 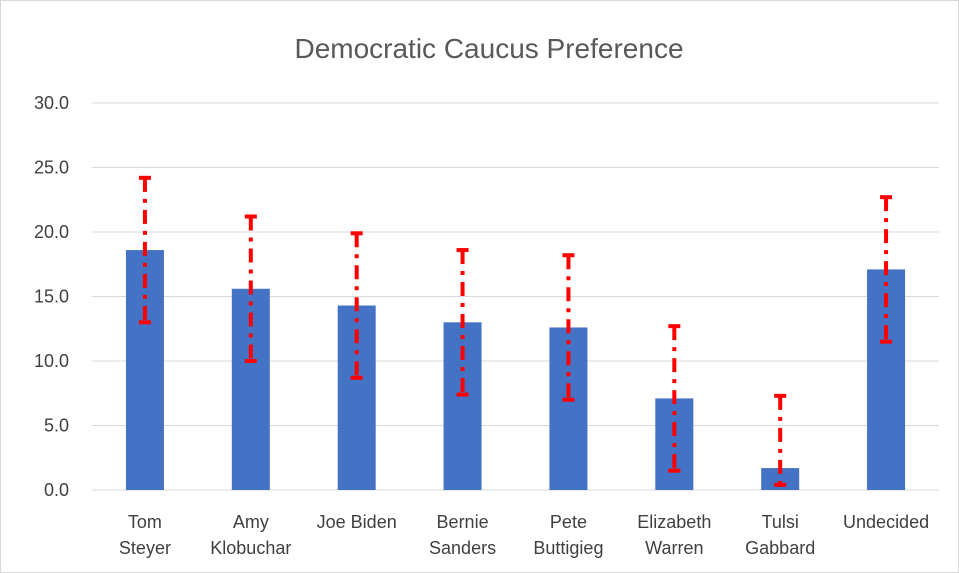 I want to click on x-category-label-line: Elizabeth, so click(x=674, y=522).